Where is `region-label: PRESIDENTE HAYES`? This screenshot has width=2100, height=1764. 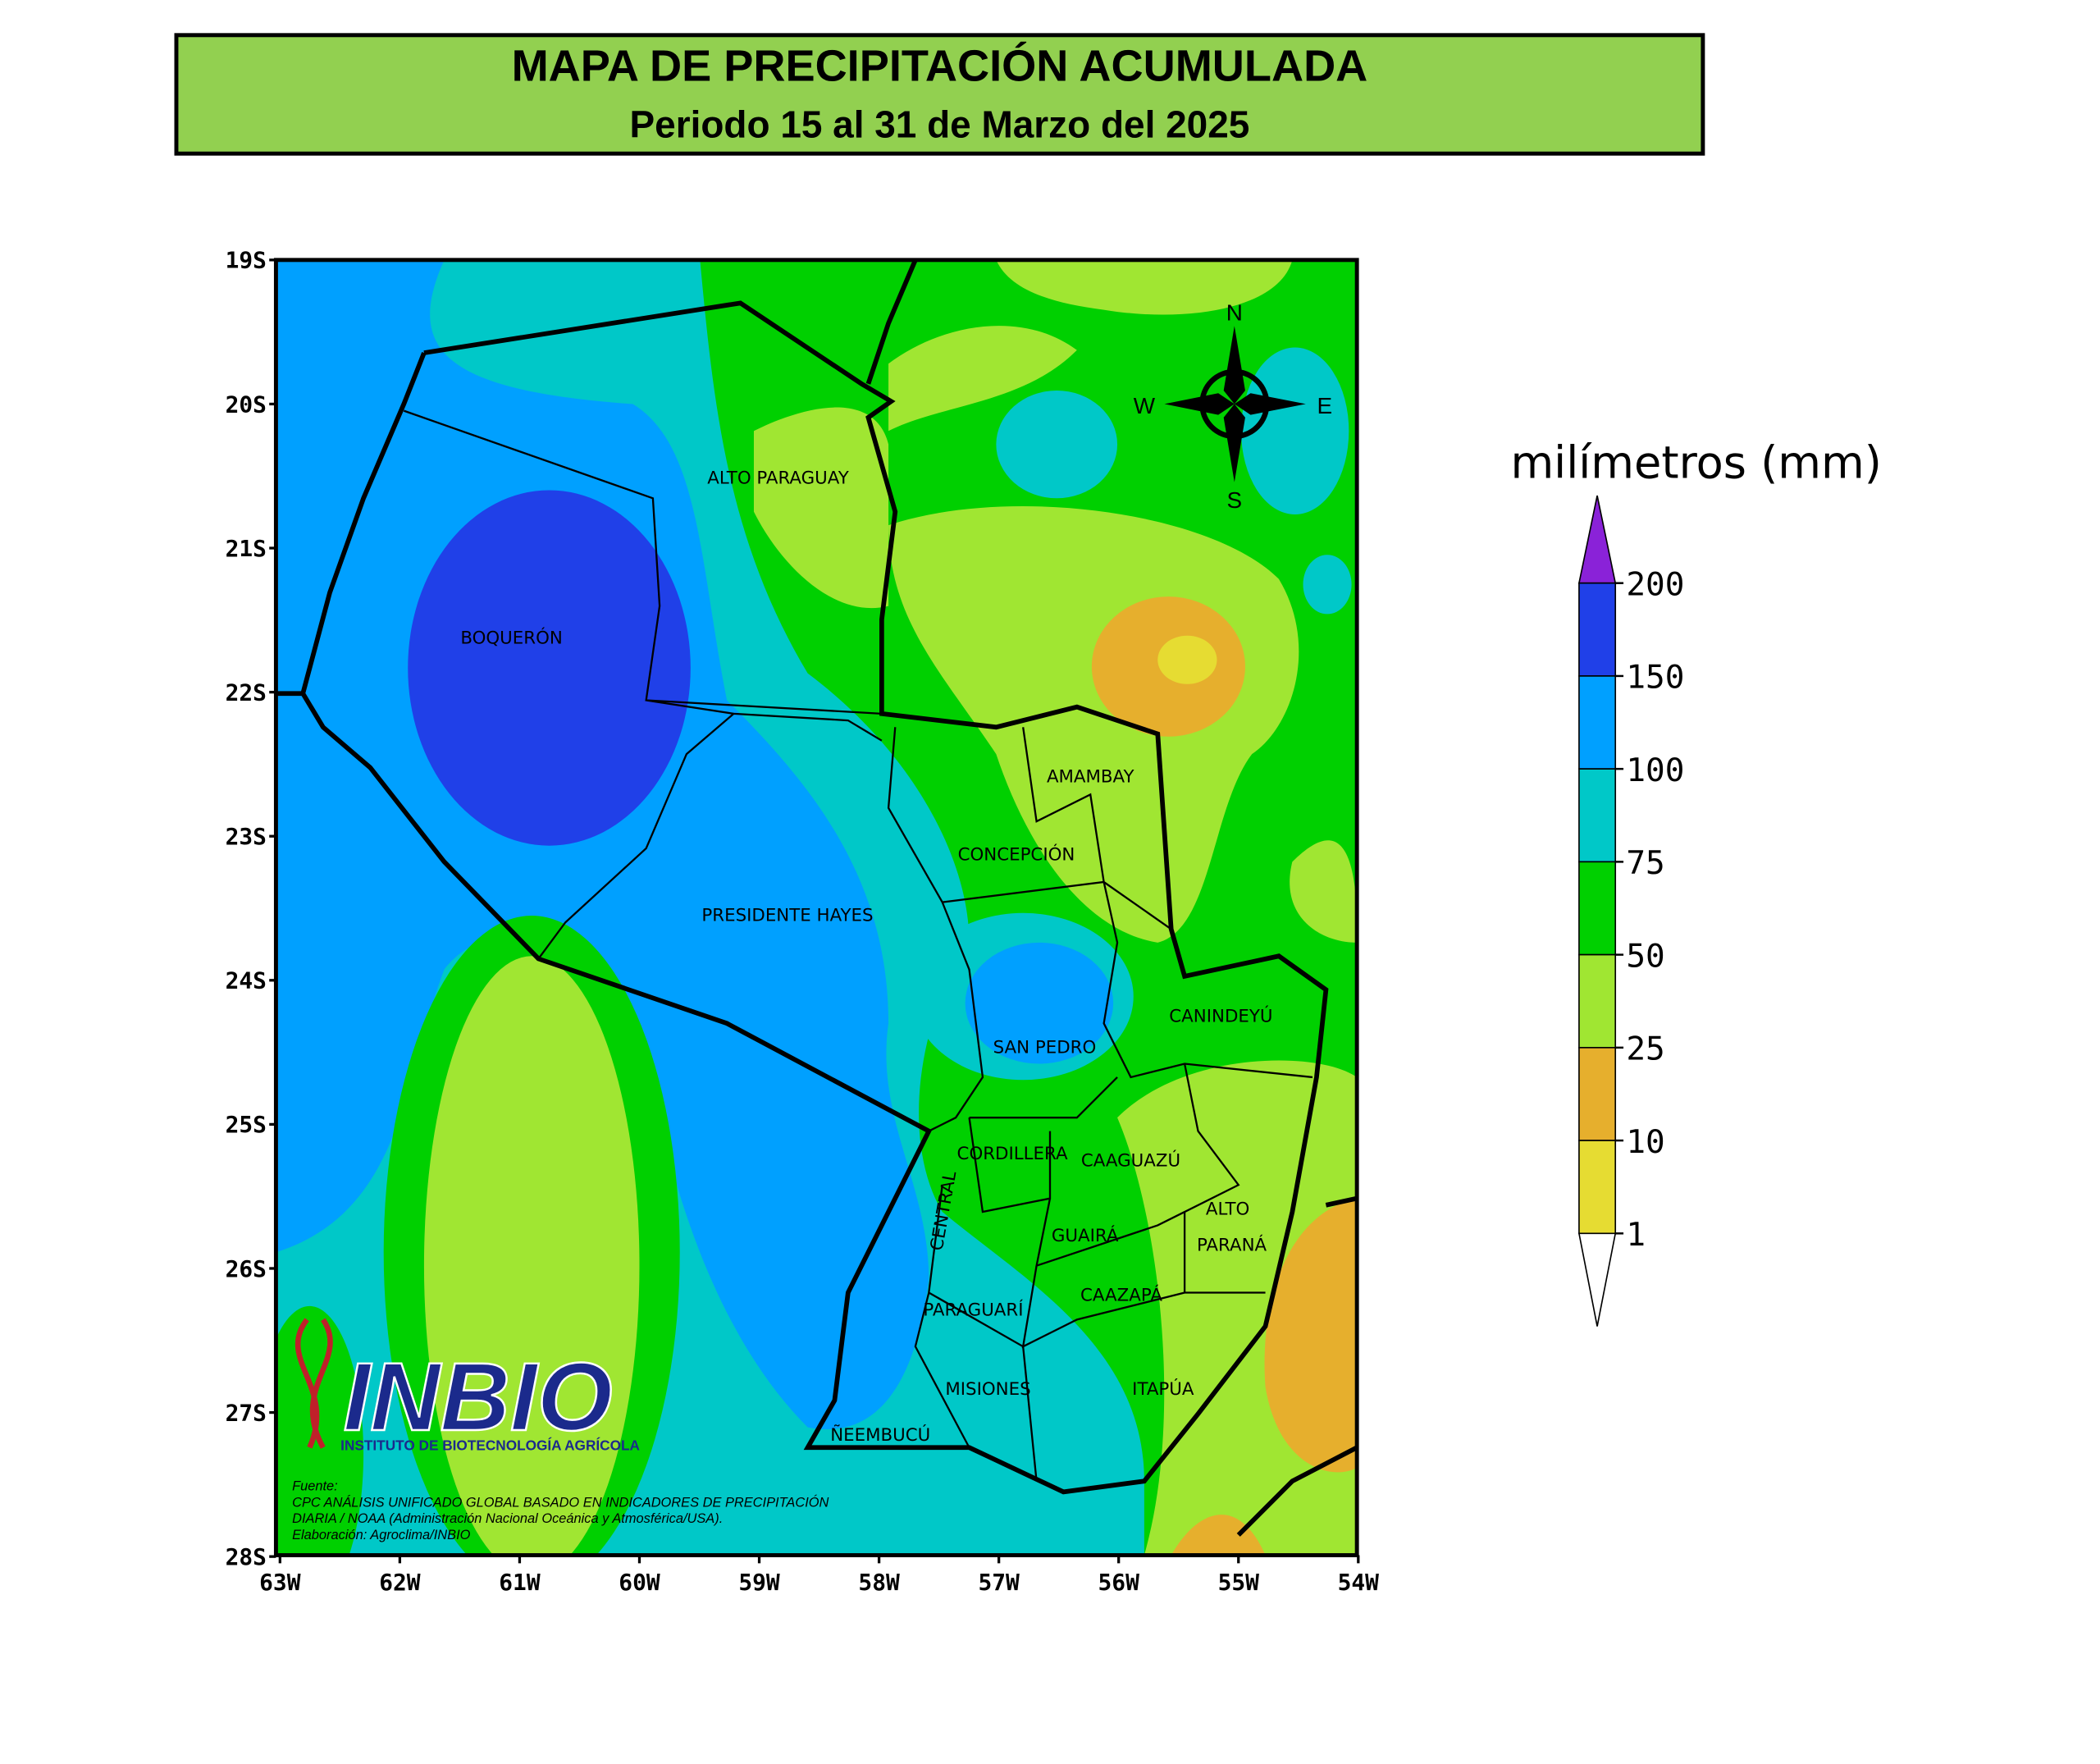
region-label: PRESIDENTE HAYES is located at coordinates (787, 916).